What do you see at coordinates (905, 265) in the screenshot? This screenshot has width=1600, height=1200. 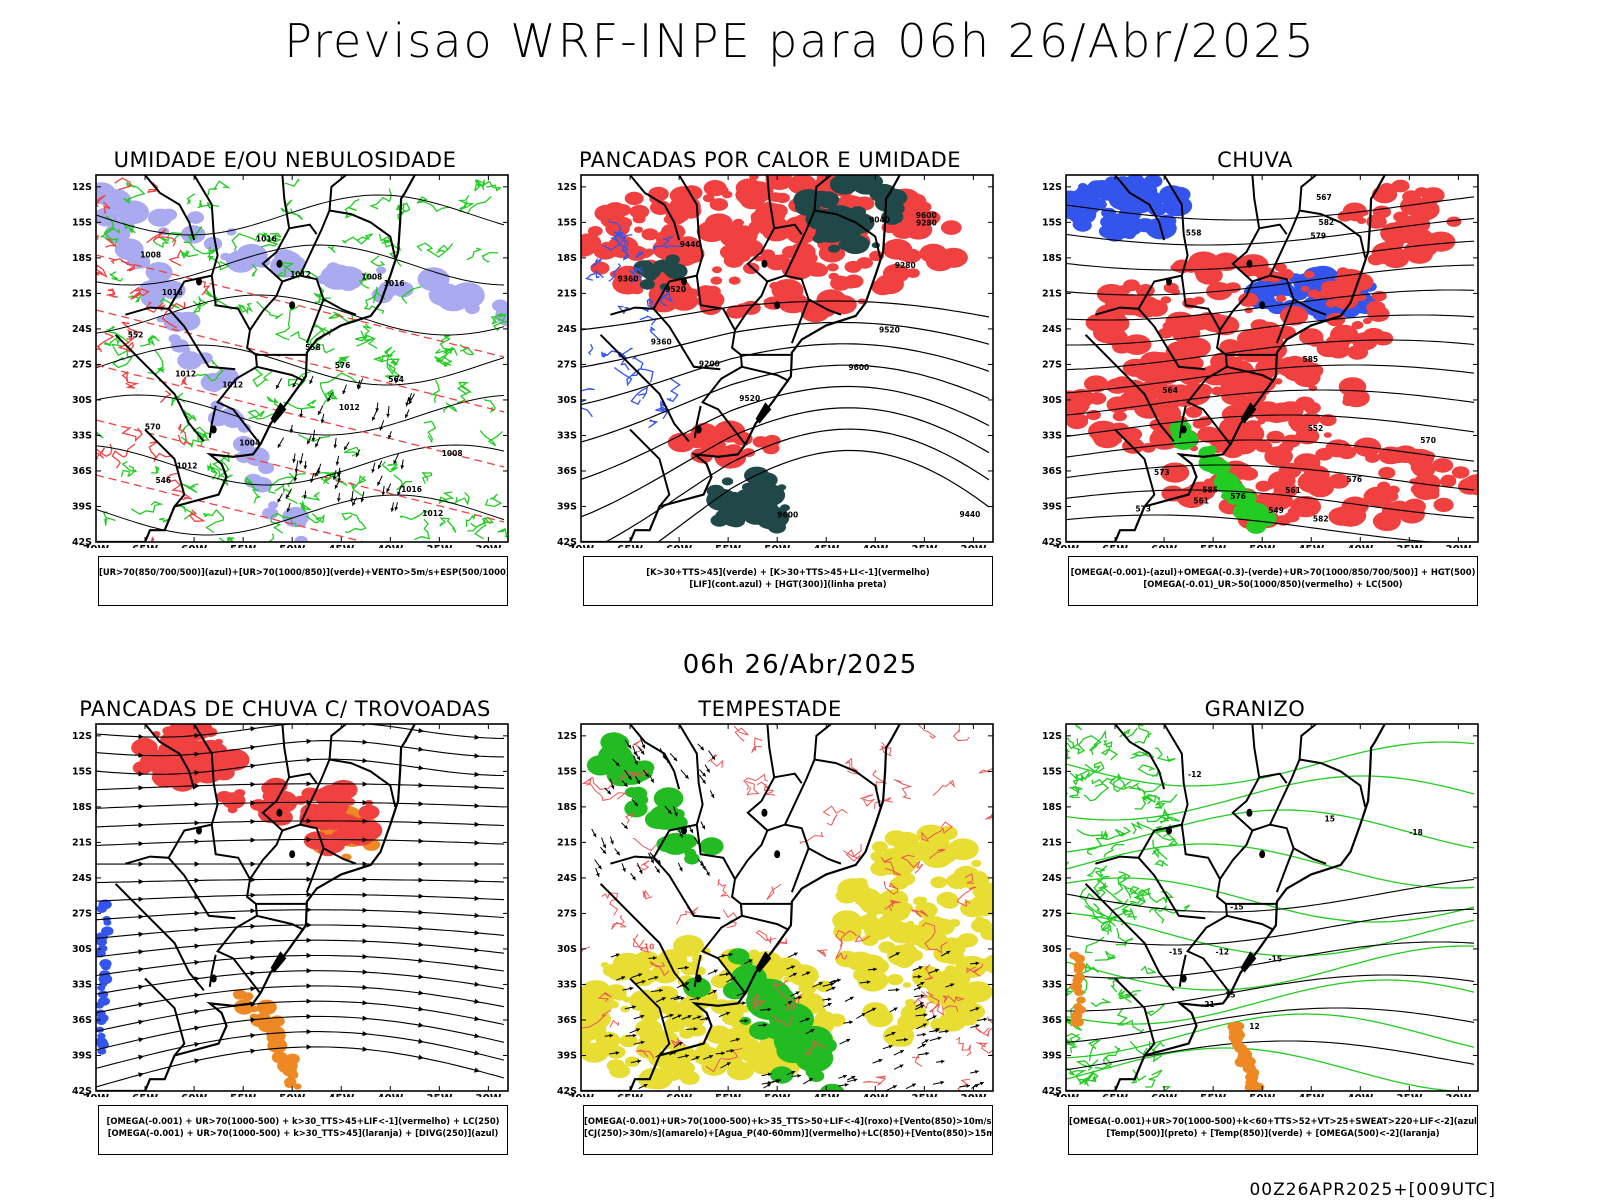 I see `contour-label: 9280` at bounding box center [905, 265].